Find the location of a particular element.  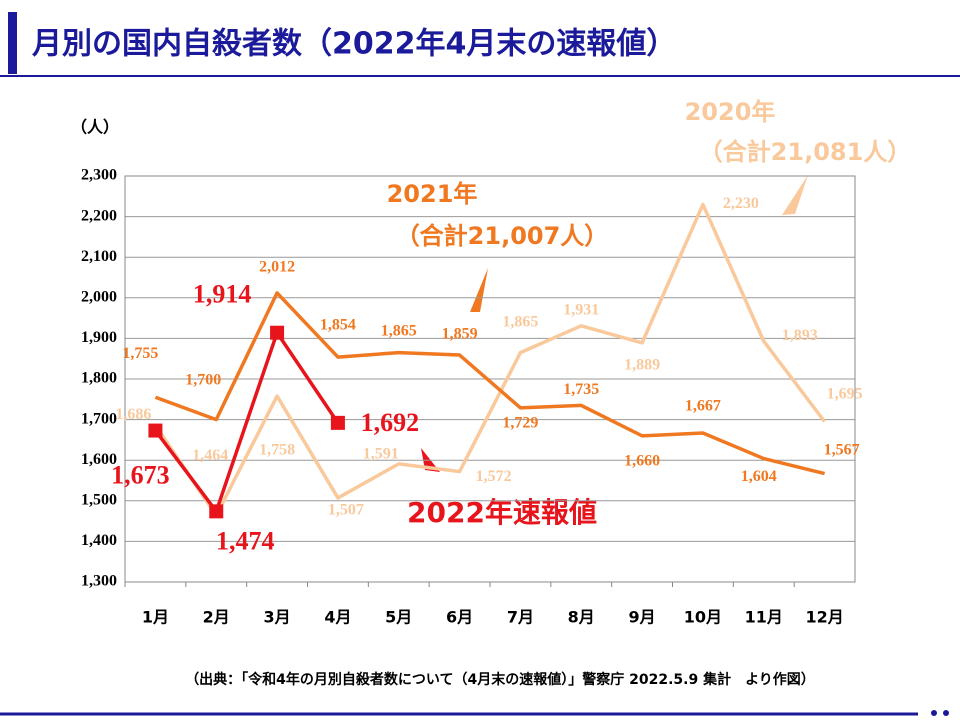

data-label: 1,854 is located at coordinates (338, 325).